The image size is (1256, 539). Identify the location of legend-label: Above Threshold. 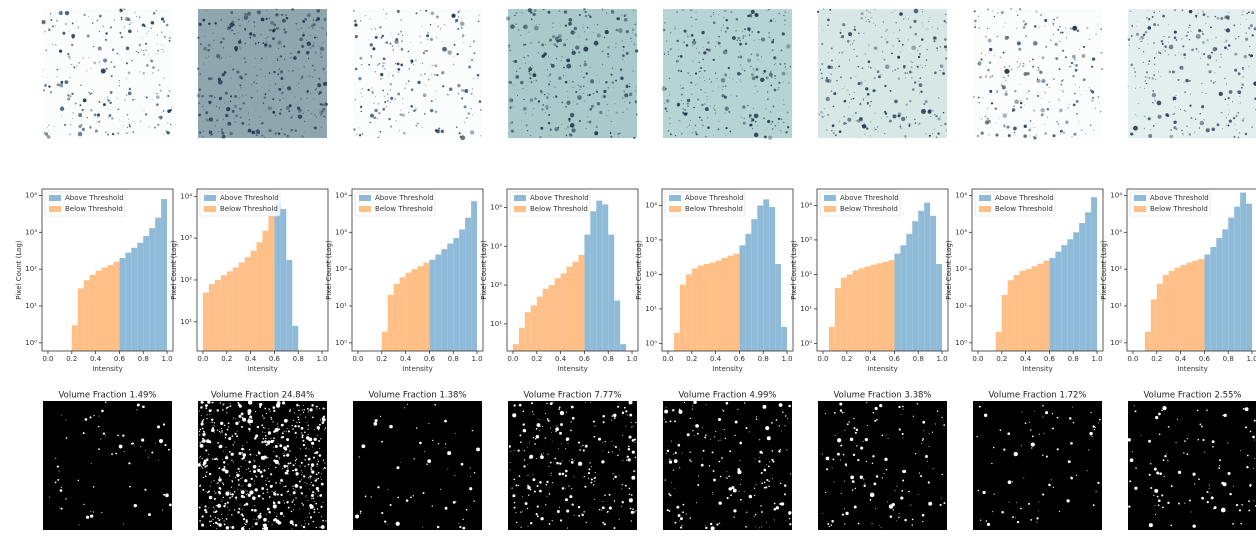
(249, 198).